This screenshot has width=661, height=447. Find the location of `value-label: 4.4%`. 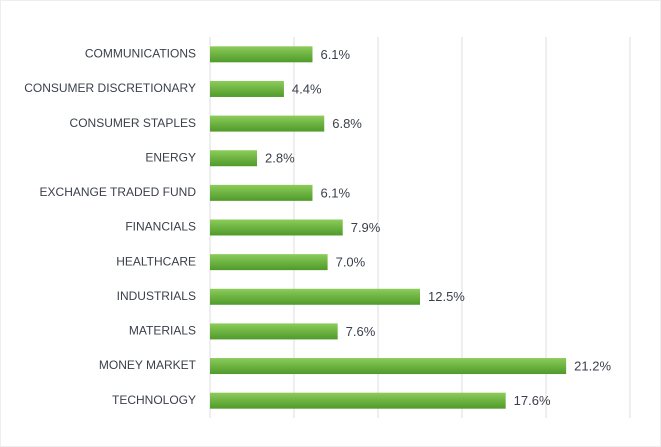

value-label: 4.4% is located at coordinates (307, 88).